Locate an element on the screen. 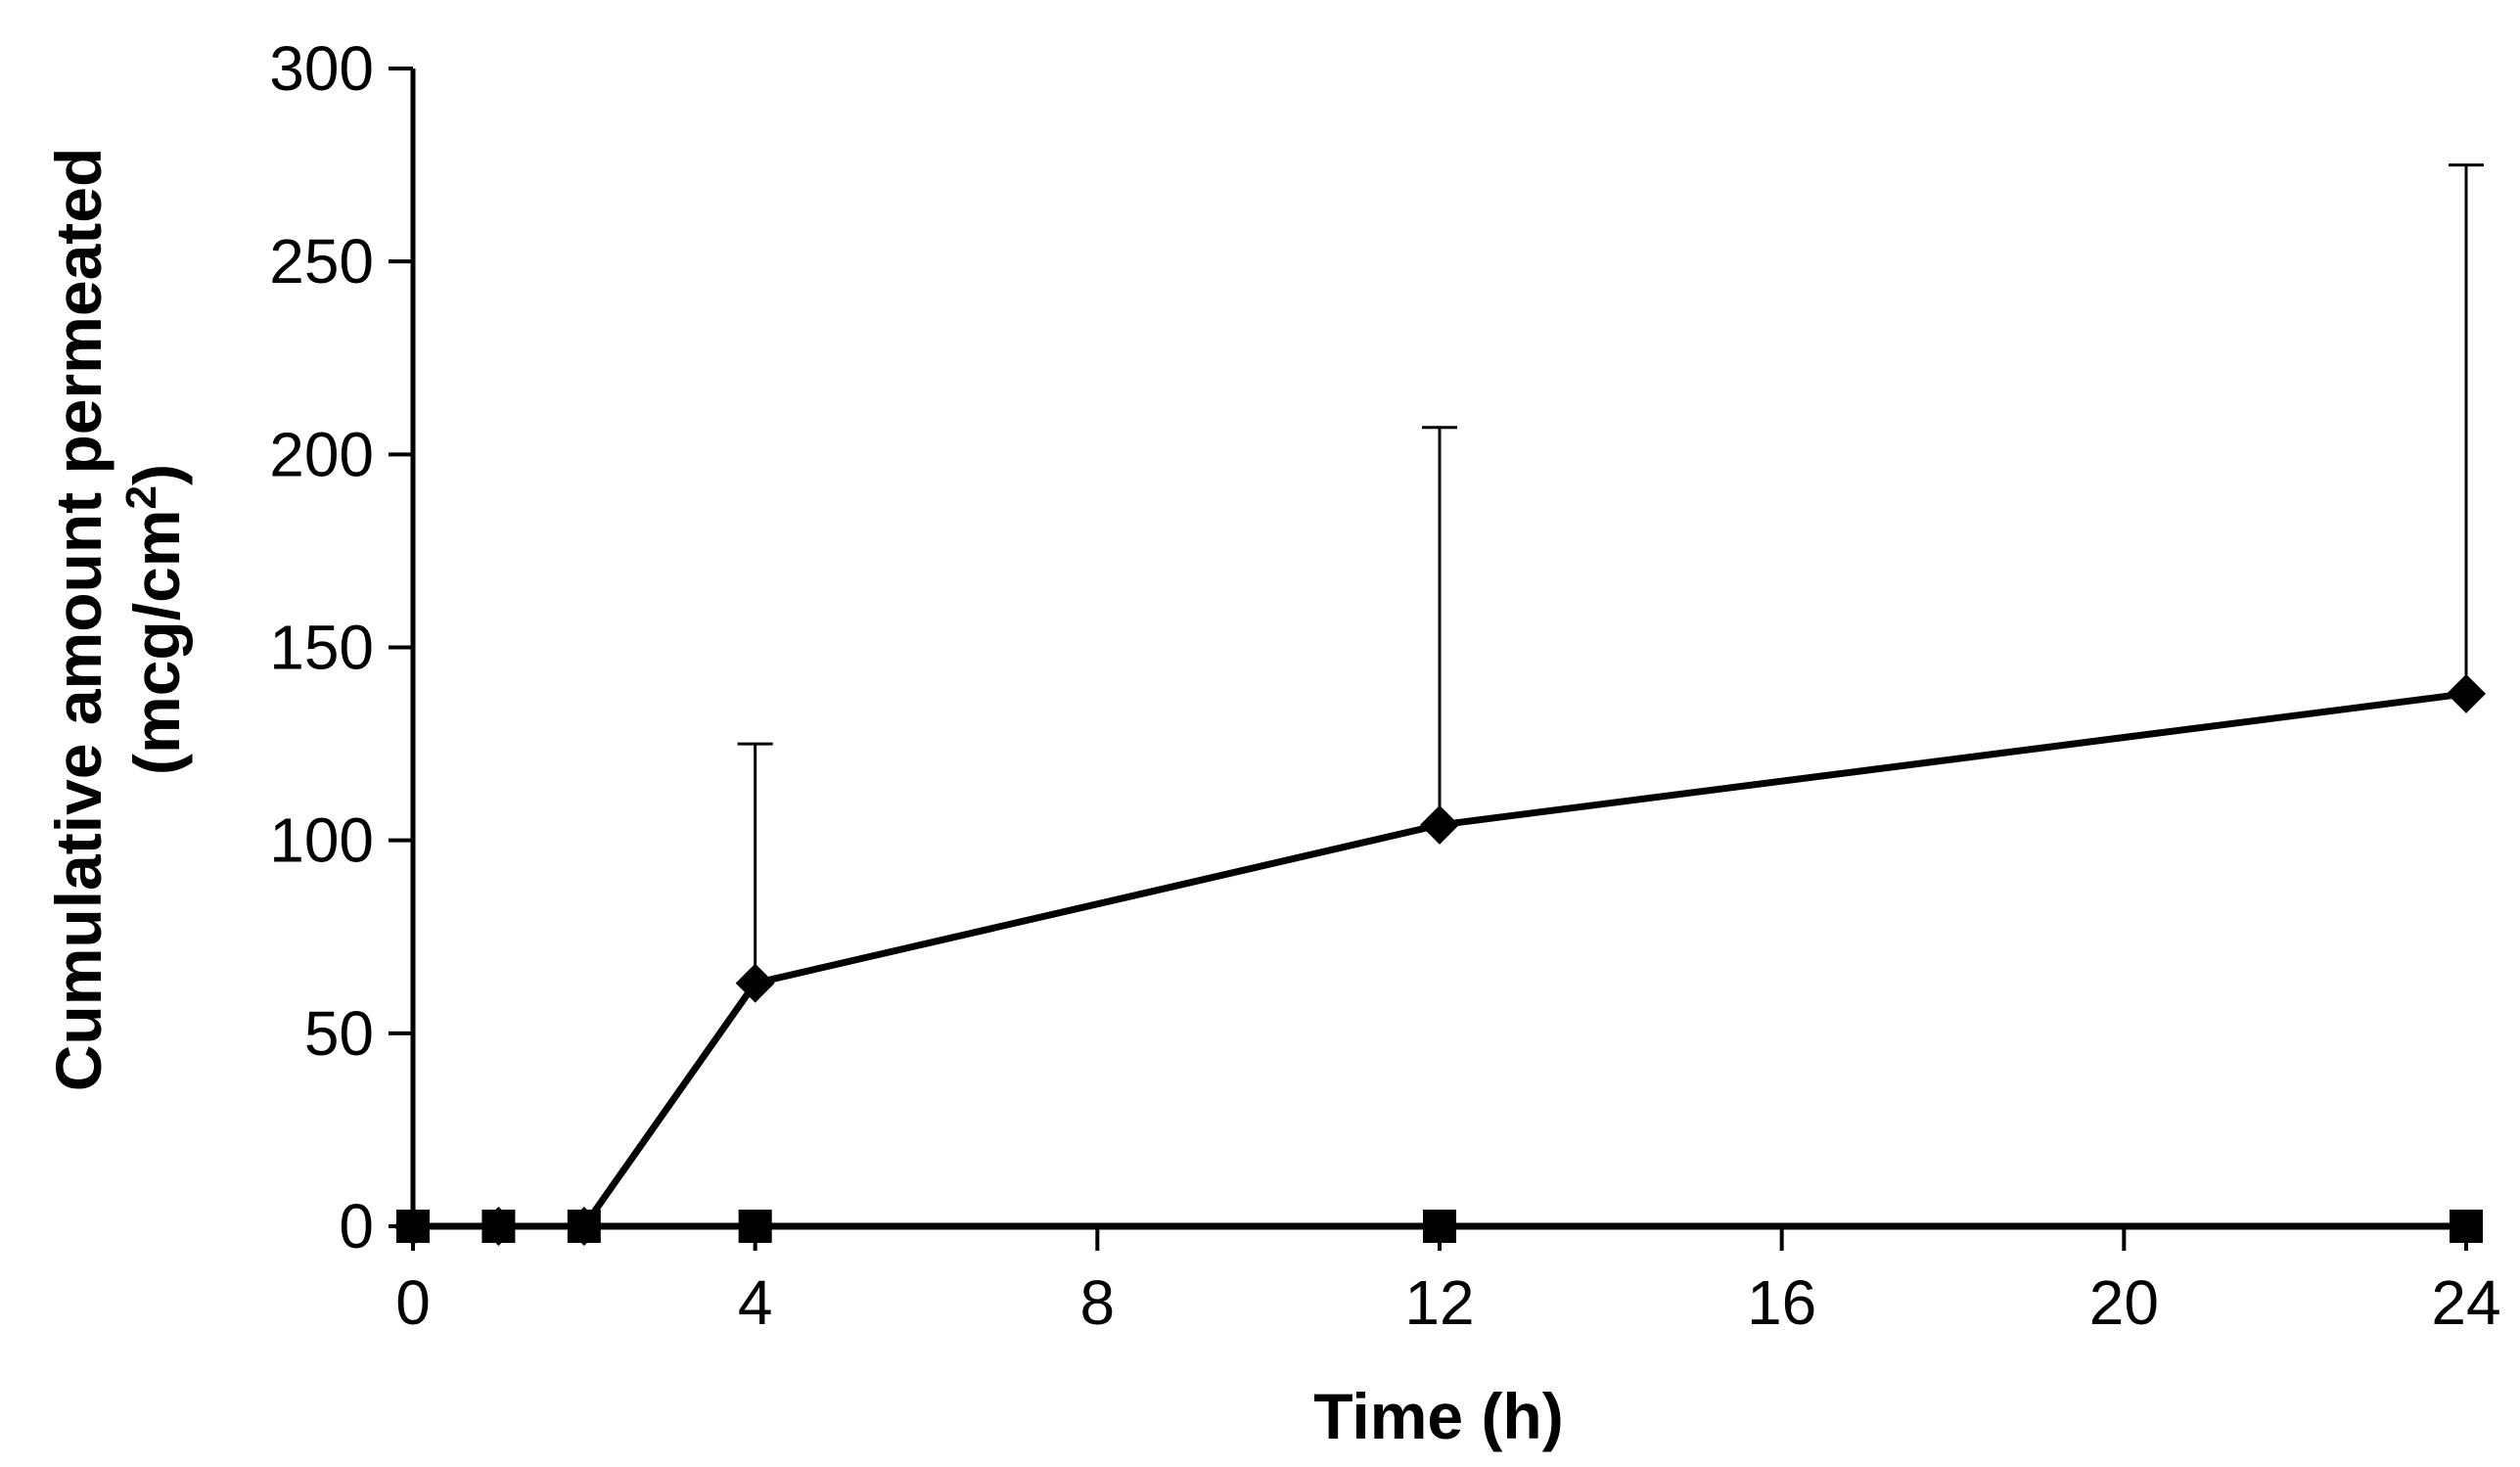 The height and width of the screenshot is (1467, 2520). x-tick-label: 20 is located at coordinates (2124, 1302).